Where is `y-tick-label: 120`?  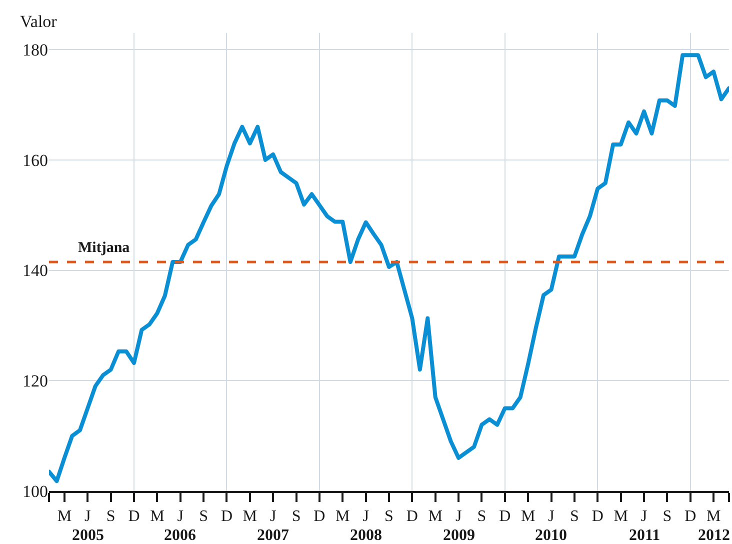
y-tick-label: 120 is located at coordinates (35, 381).